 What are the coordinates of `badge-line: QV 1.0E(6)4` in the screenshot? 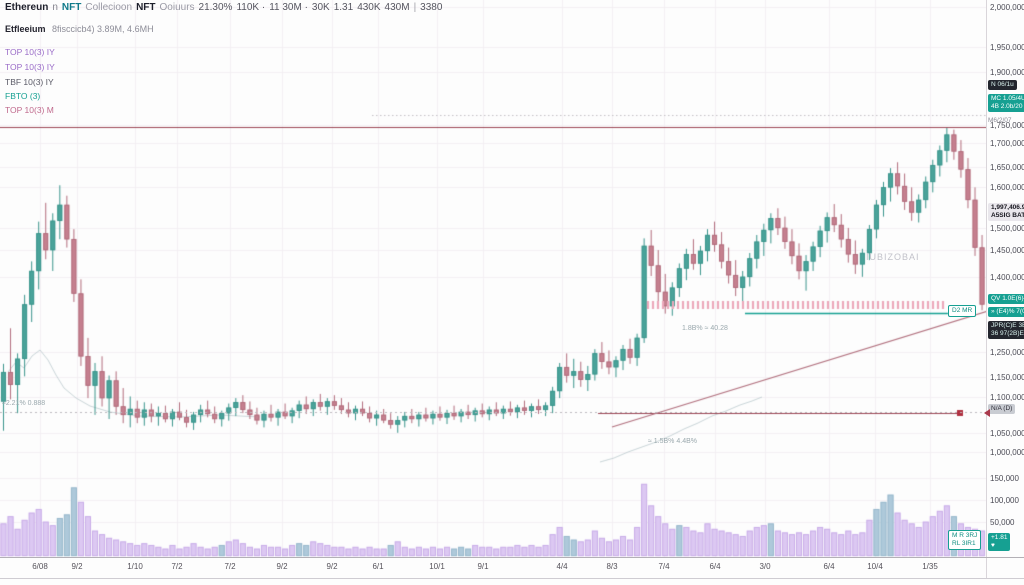 It's located at (1007, 298).